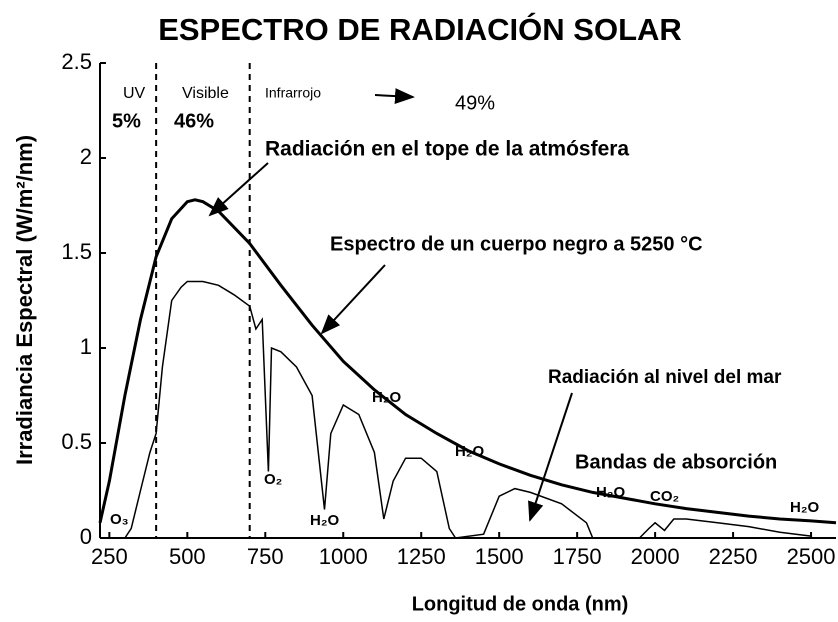 The image size is (838, 622). What do you see at coordinates (516, 244) in the screenshot?
I see `annotation: Espectro de un cuerpo negro a 5250 °C` at bounding box center [516, 244].